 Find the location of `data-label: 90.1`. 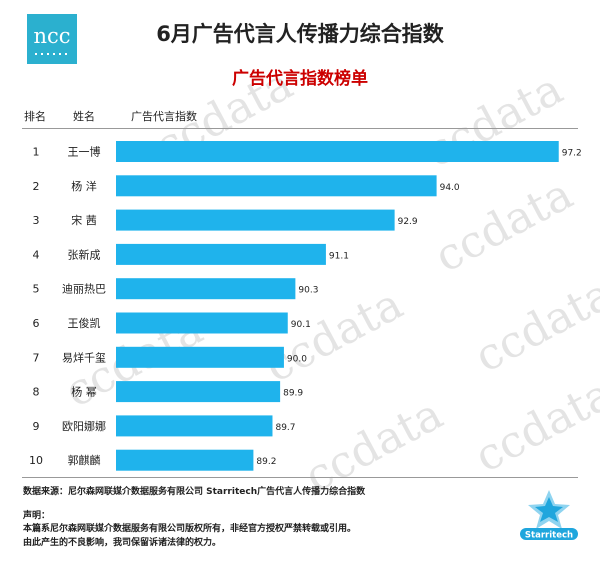

data-label: 90.1 is located at coordinates (301, 325).